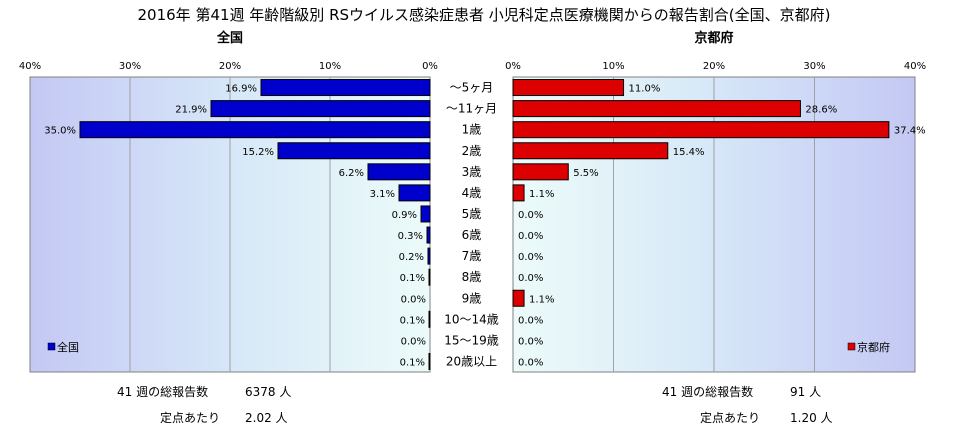 The height and width of the screenshot is (431, 968). Describe the element at coordinates (430, 66) in the screenshot. I see `tick-label-national: 0%` at that location.